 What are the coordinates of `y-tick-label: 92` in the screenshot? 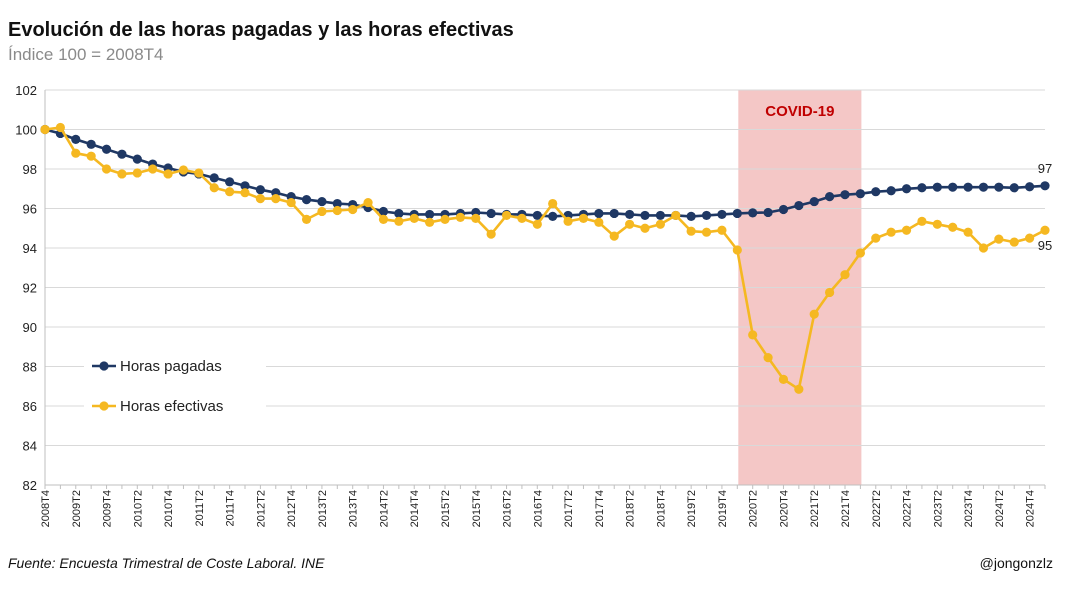 It's located at (30, 288).